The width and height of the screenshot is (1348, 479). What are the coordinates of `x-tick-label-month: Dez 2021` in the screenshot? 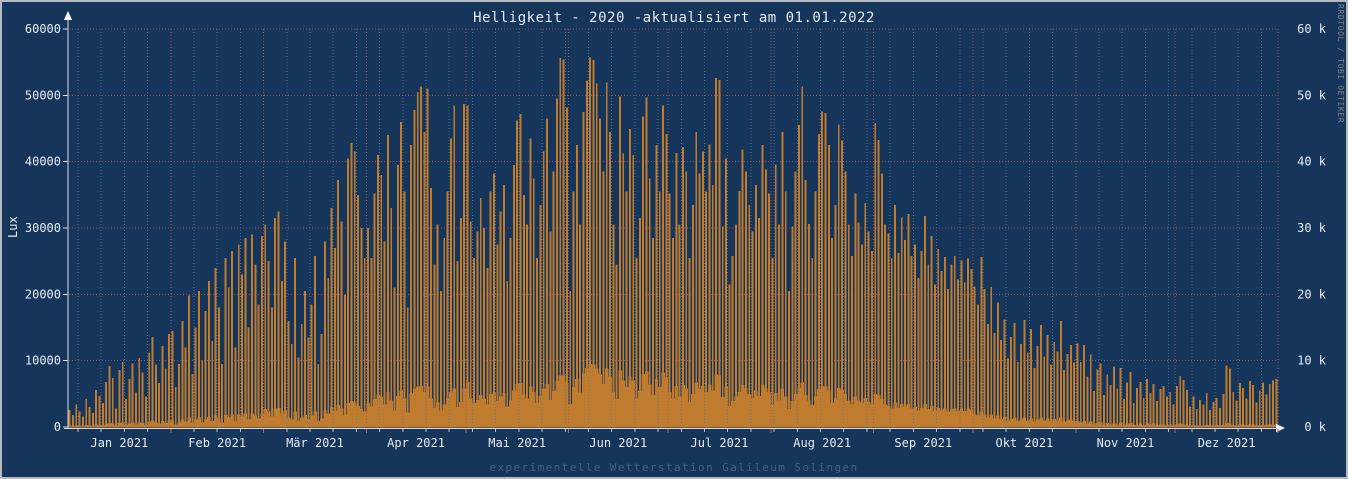 It's located at (1227, 443).